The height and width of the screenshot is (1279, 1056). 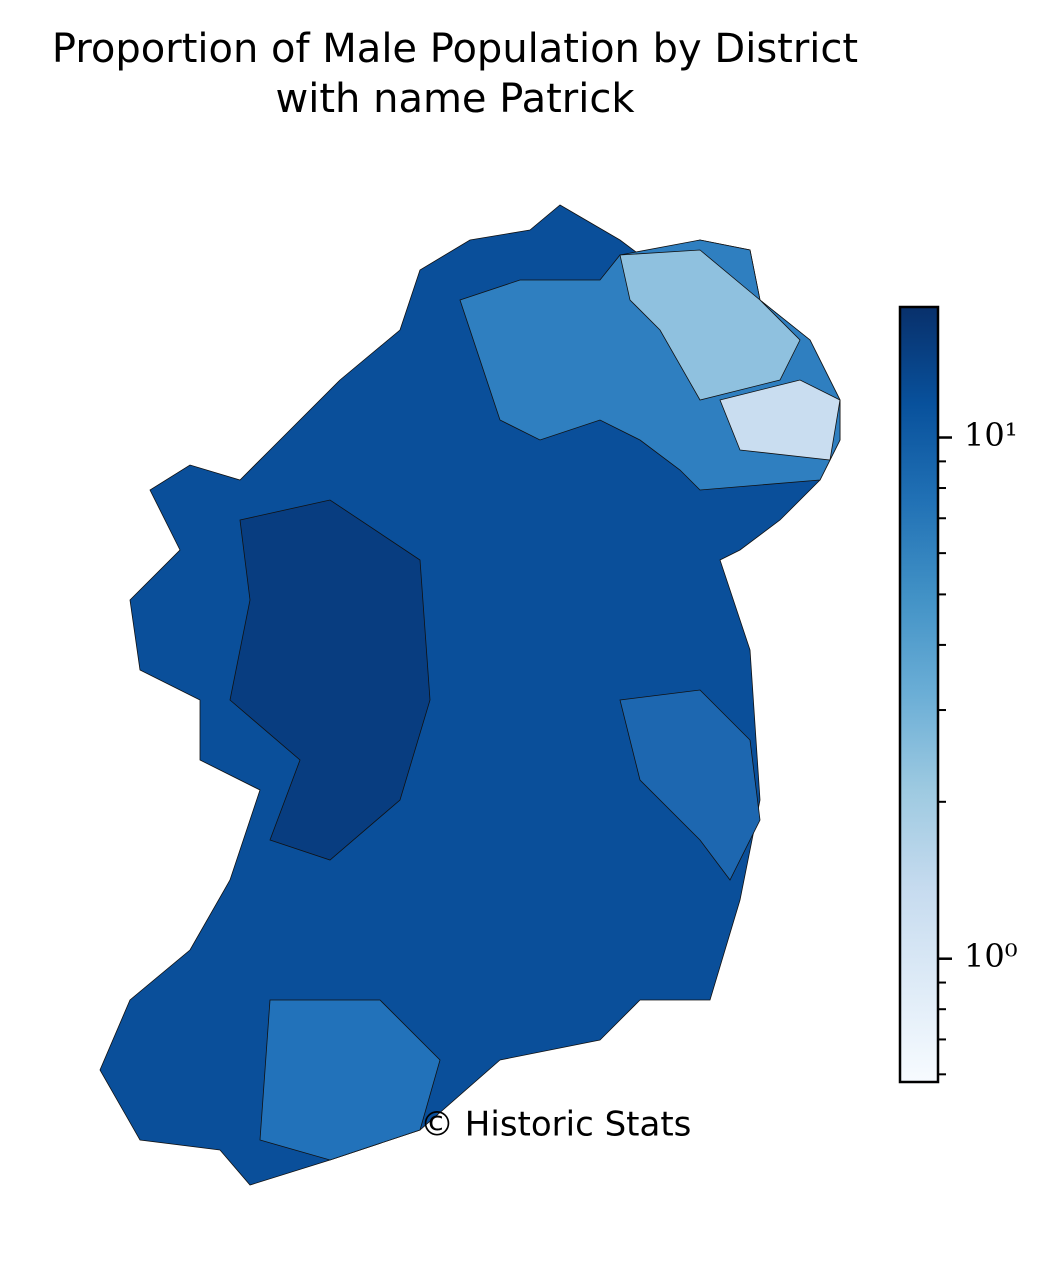 I want to click on region-east, so click(x=690, y=785).